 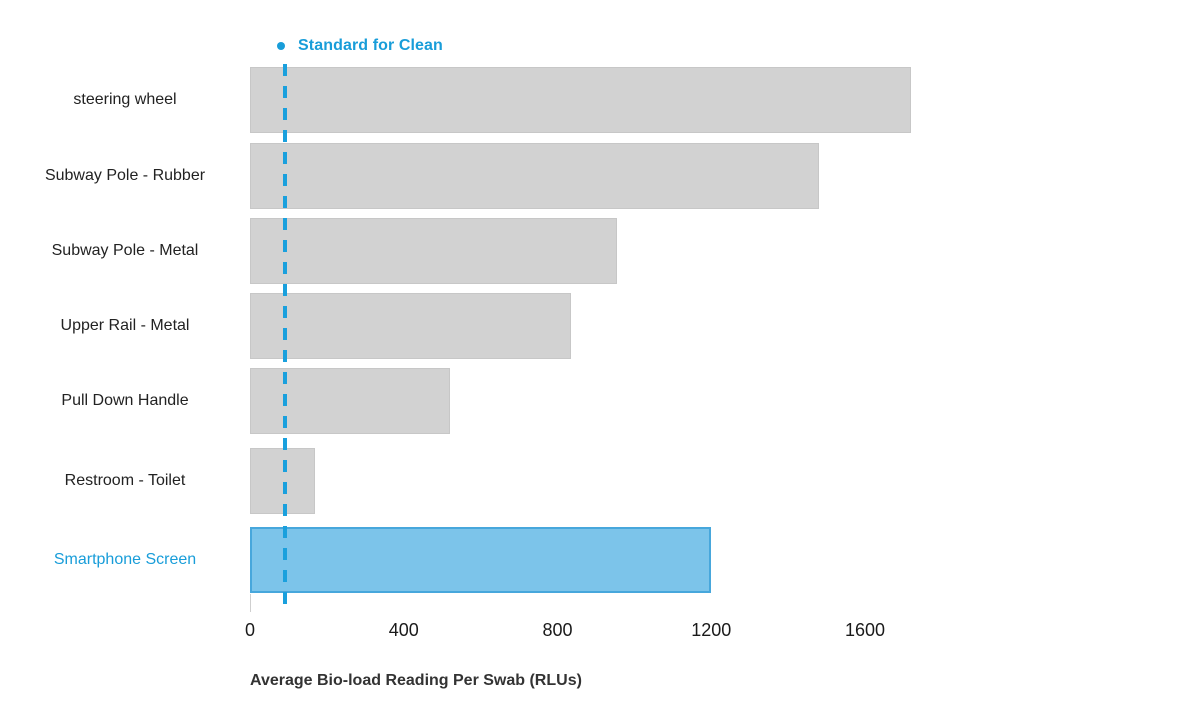 I want to click on bar-subway-pole-rubber, so click(x=534, y=176).